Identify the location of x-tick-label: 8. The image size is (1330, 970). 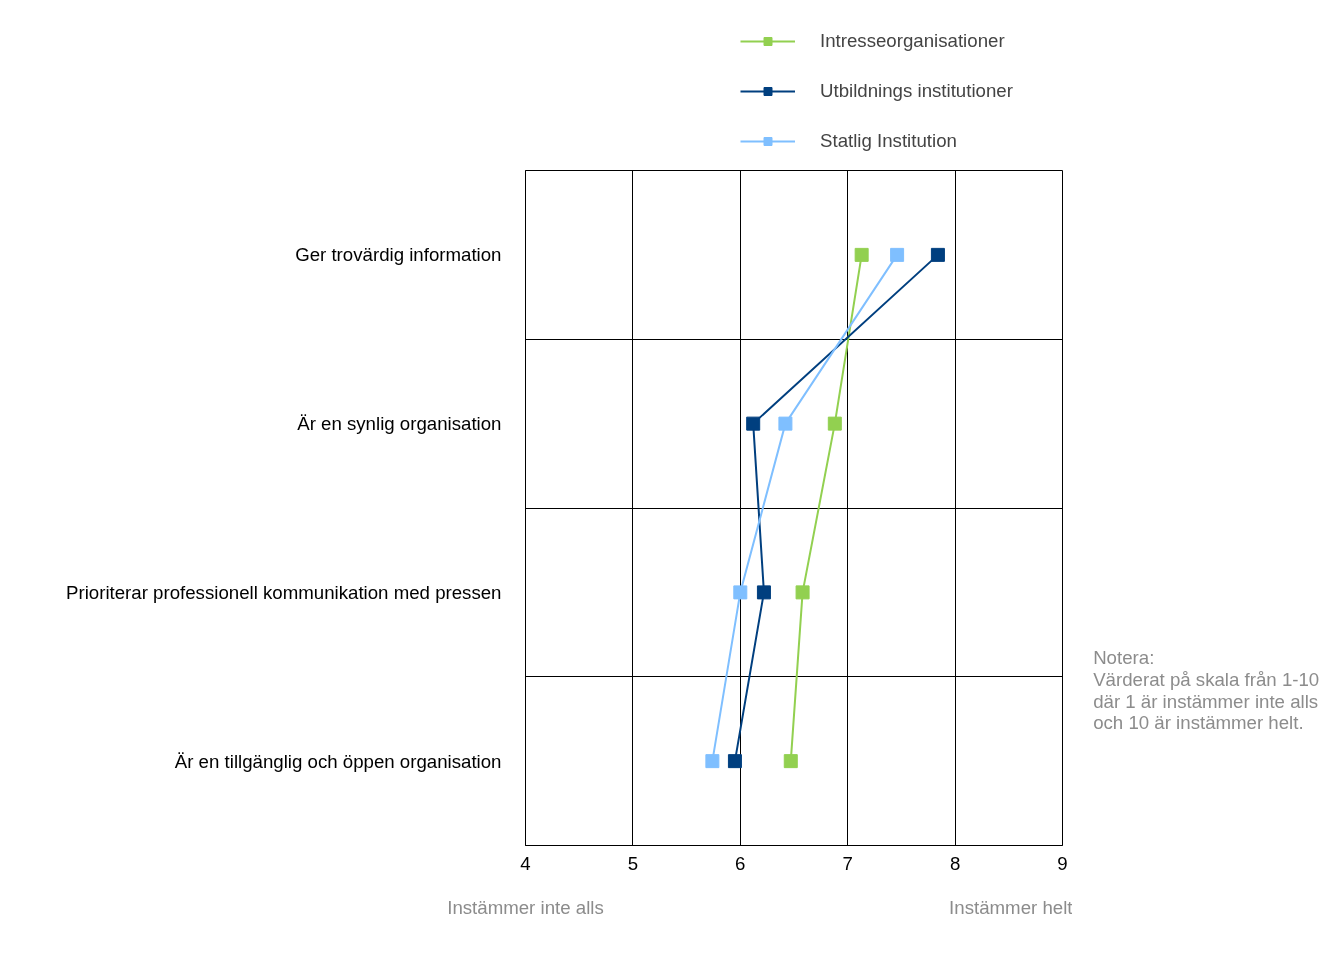
(955, 863).